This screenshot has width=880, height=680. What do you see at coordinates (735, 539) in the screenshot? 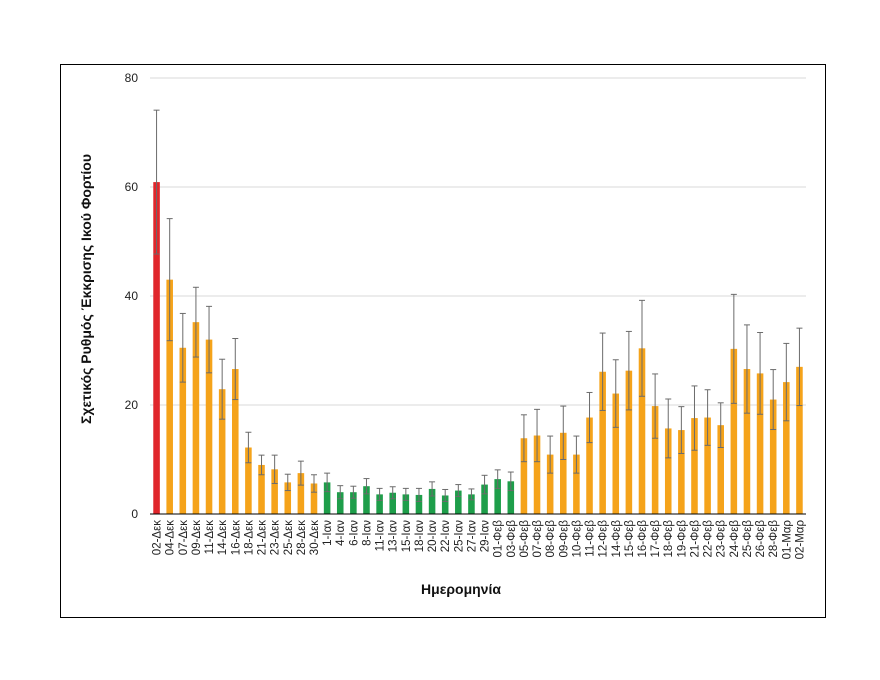
I see `x-tick-label: 24-Φεβ` at bounding box center [735, 539].